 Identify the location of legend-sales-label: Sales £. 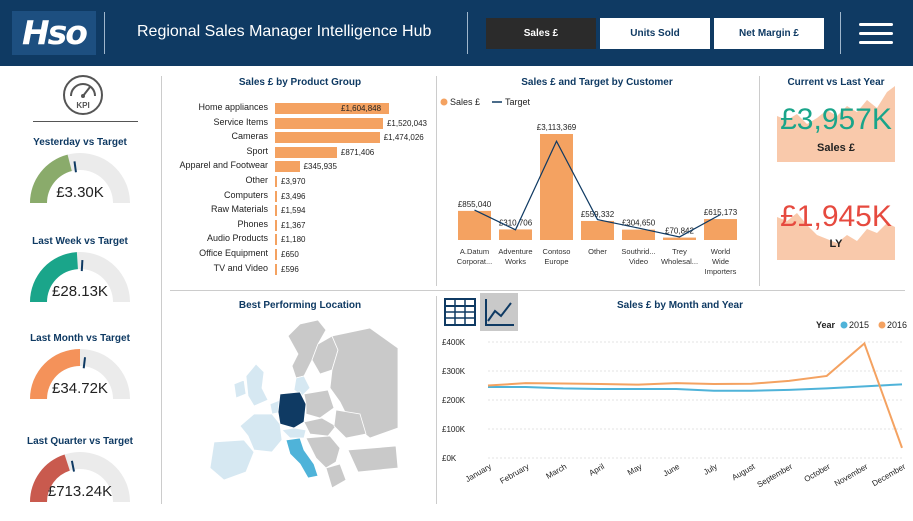
(465, 102).